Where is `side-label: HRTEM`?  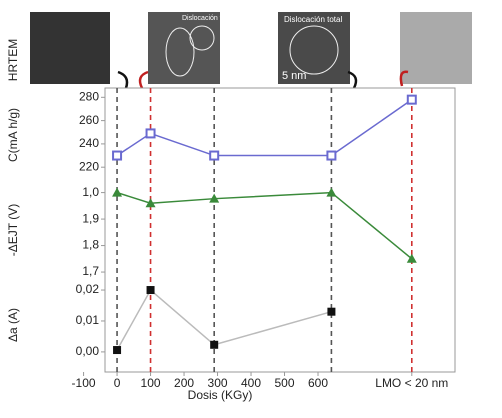
side-label: HRTEM is located at coordinates (13, 60).